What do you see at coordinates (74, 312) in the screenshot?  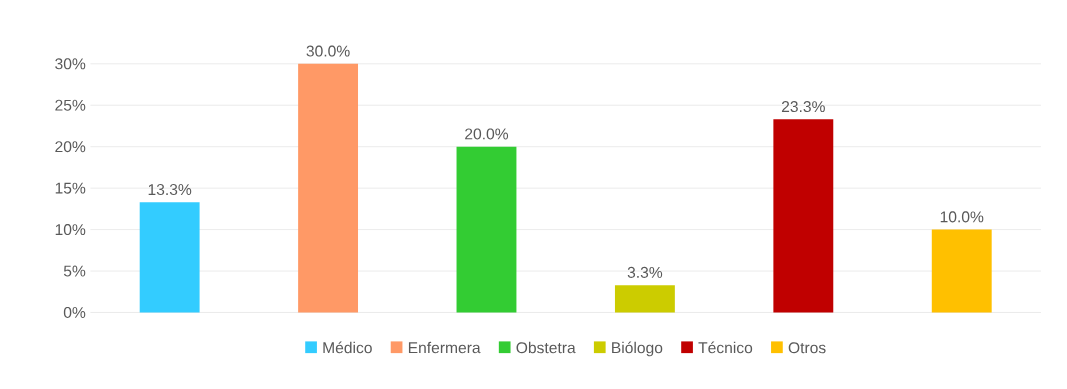 I see `y-tick-label: 0%` at bounding box center [74, 312].